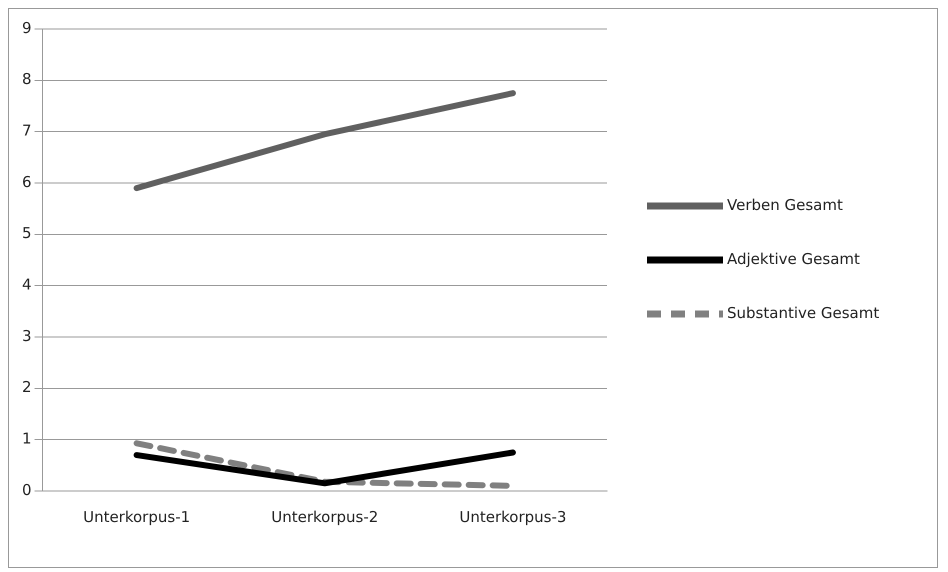 Image resolution: width=948 pixels, height=572 pixels. Describe the element at coordinates (27, 387) in the screenshot. I see `y-tick-label: 2` at that location.